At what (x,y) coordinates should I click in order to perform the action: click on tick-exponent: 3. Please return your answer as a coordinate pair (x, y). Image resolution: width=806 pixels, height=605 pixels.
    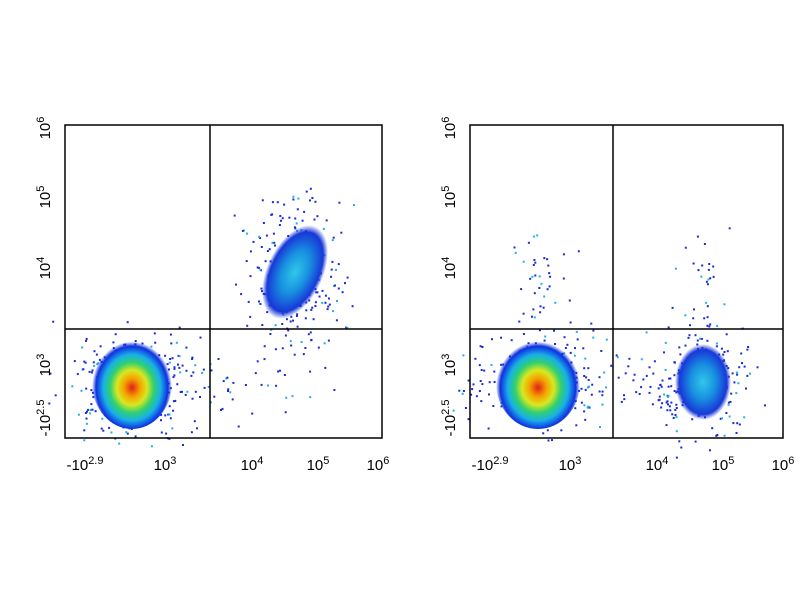
    Looking at the image, I should click on (173, 461).